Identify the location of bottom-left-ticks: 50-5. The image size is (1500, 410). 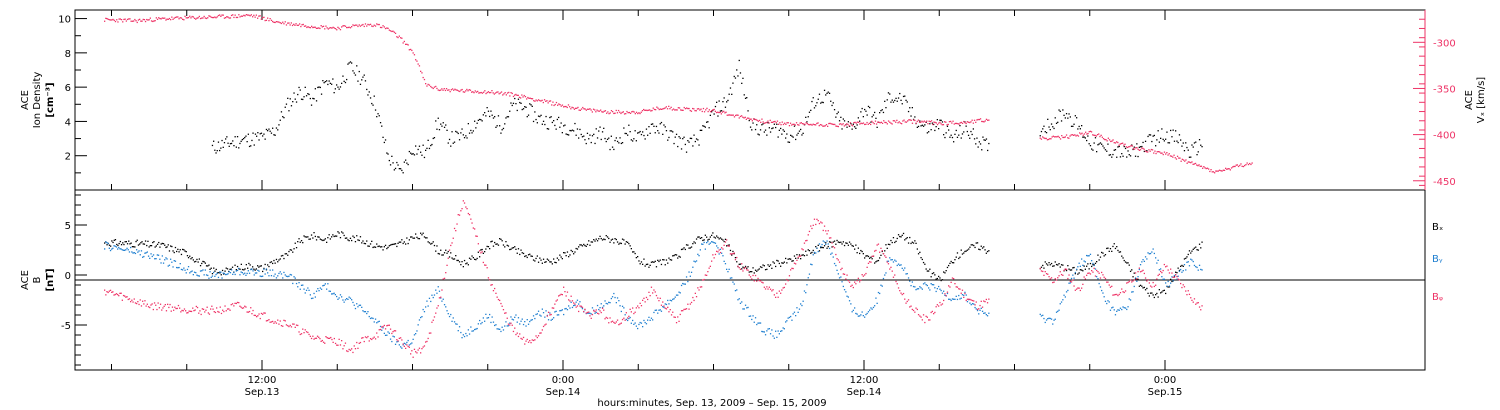
(74, 280).